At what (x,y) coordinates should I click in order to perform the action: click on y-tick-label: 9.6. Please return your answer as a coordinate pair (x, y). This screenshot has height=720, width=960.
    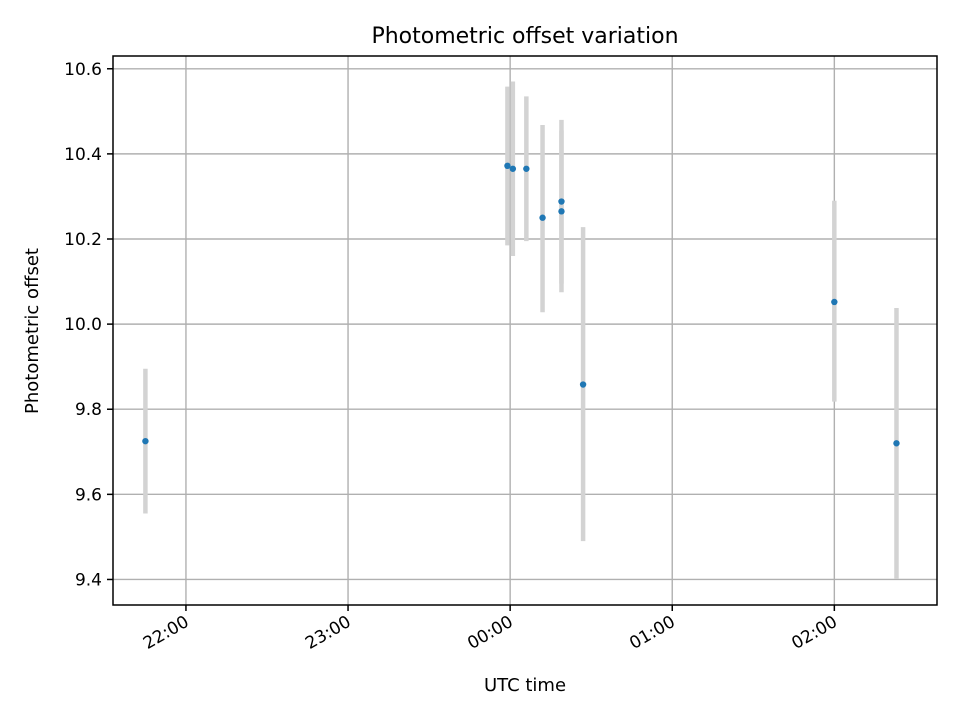
    Looking at the image, I should click on (88, 495).